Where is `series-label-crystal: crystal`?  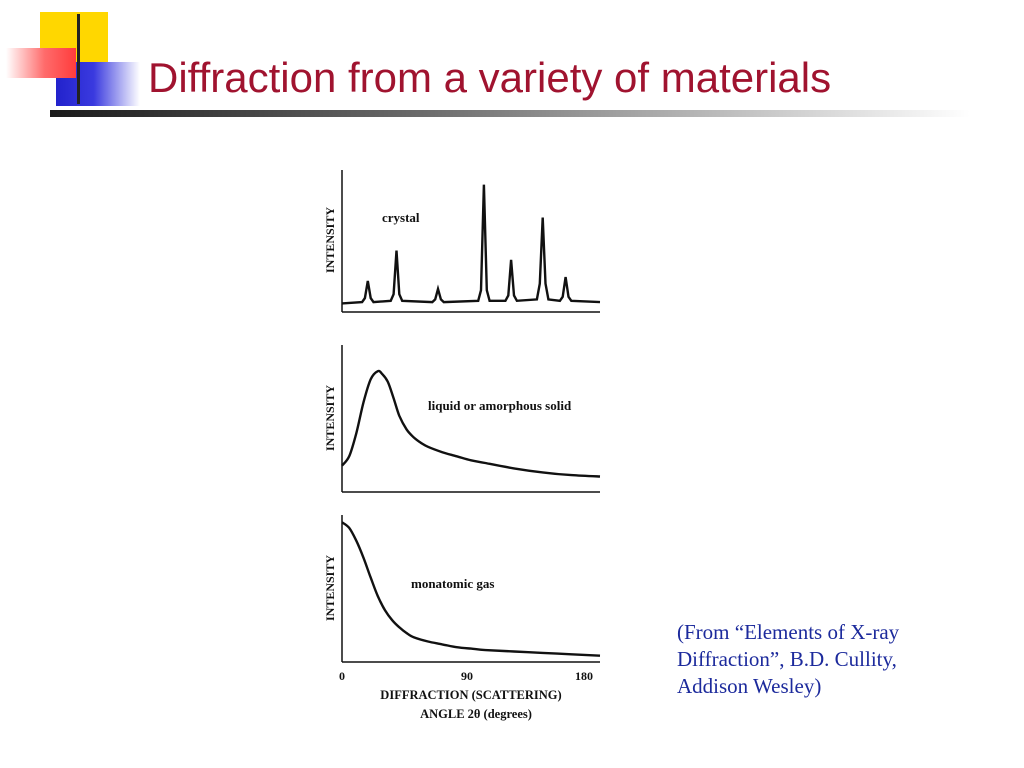
series-label-crystal: crystal is located at coordinates (401, 217).